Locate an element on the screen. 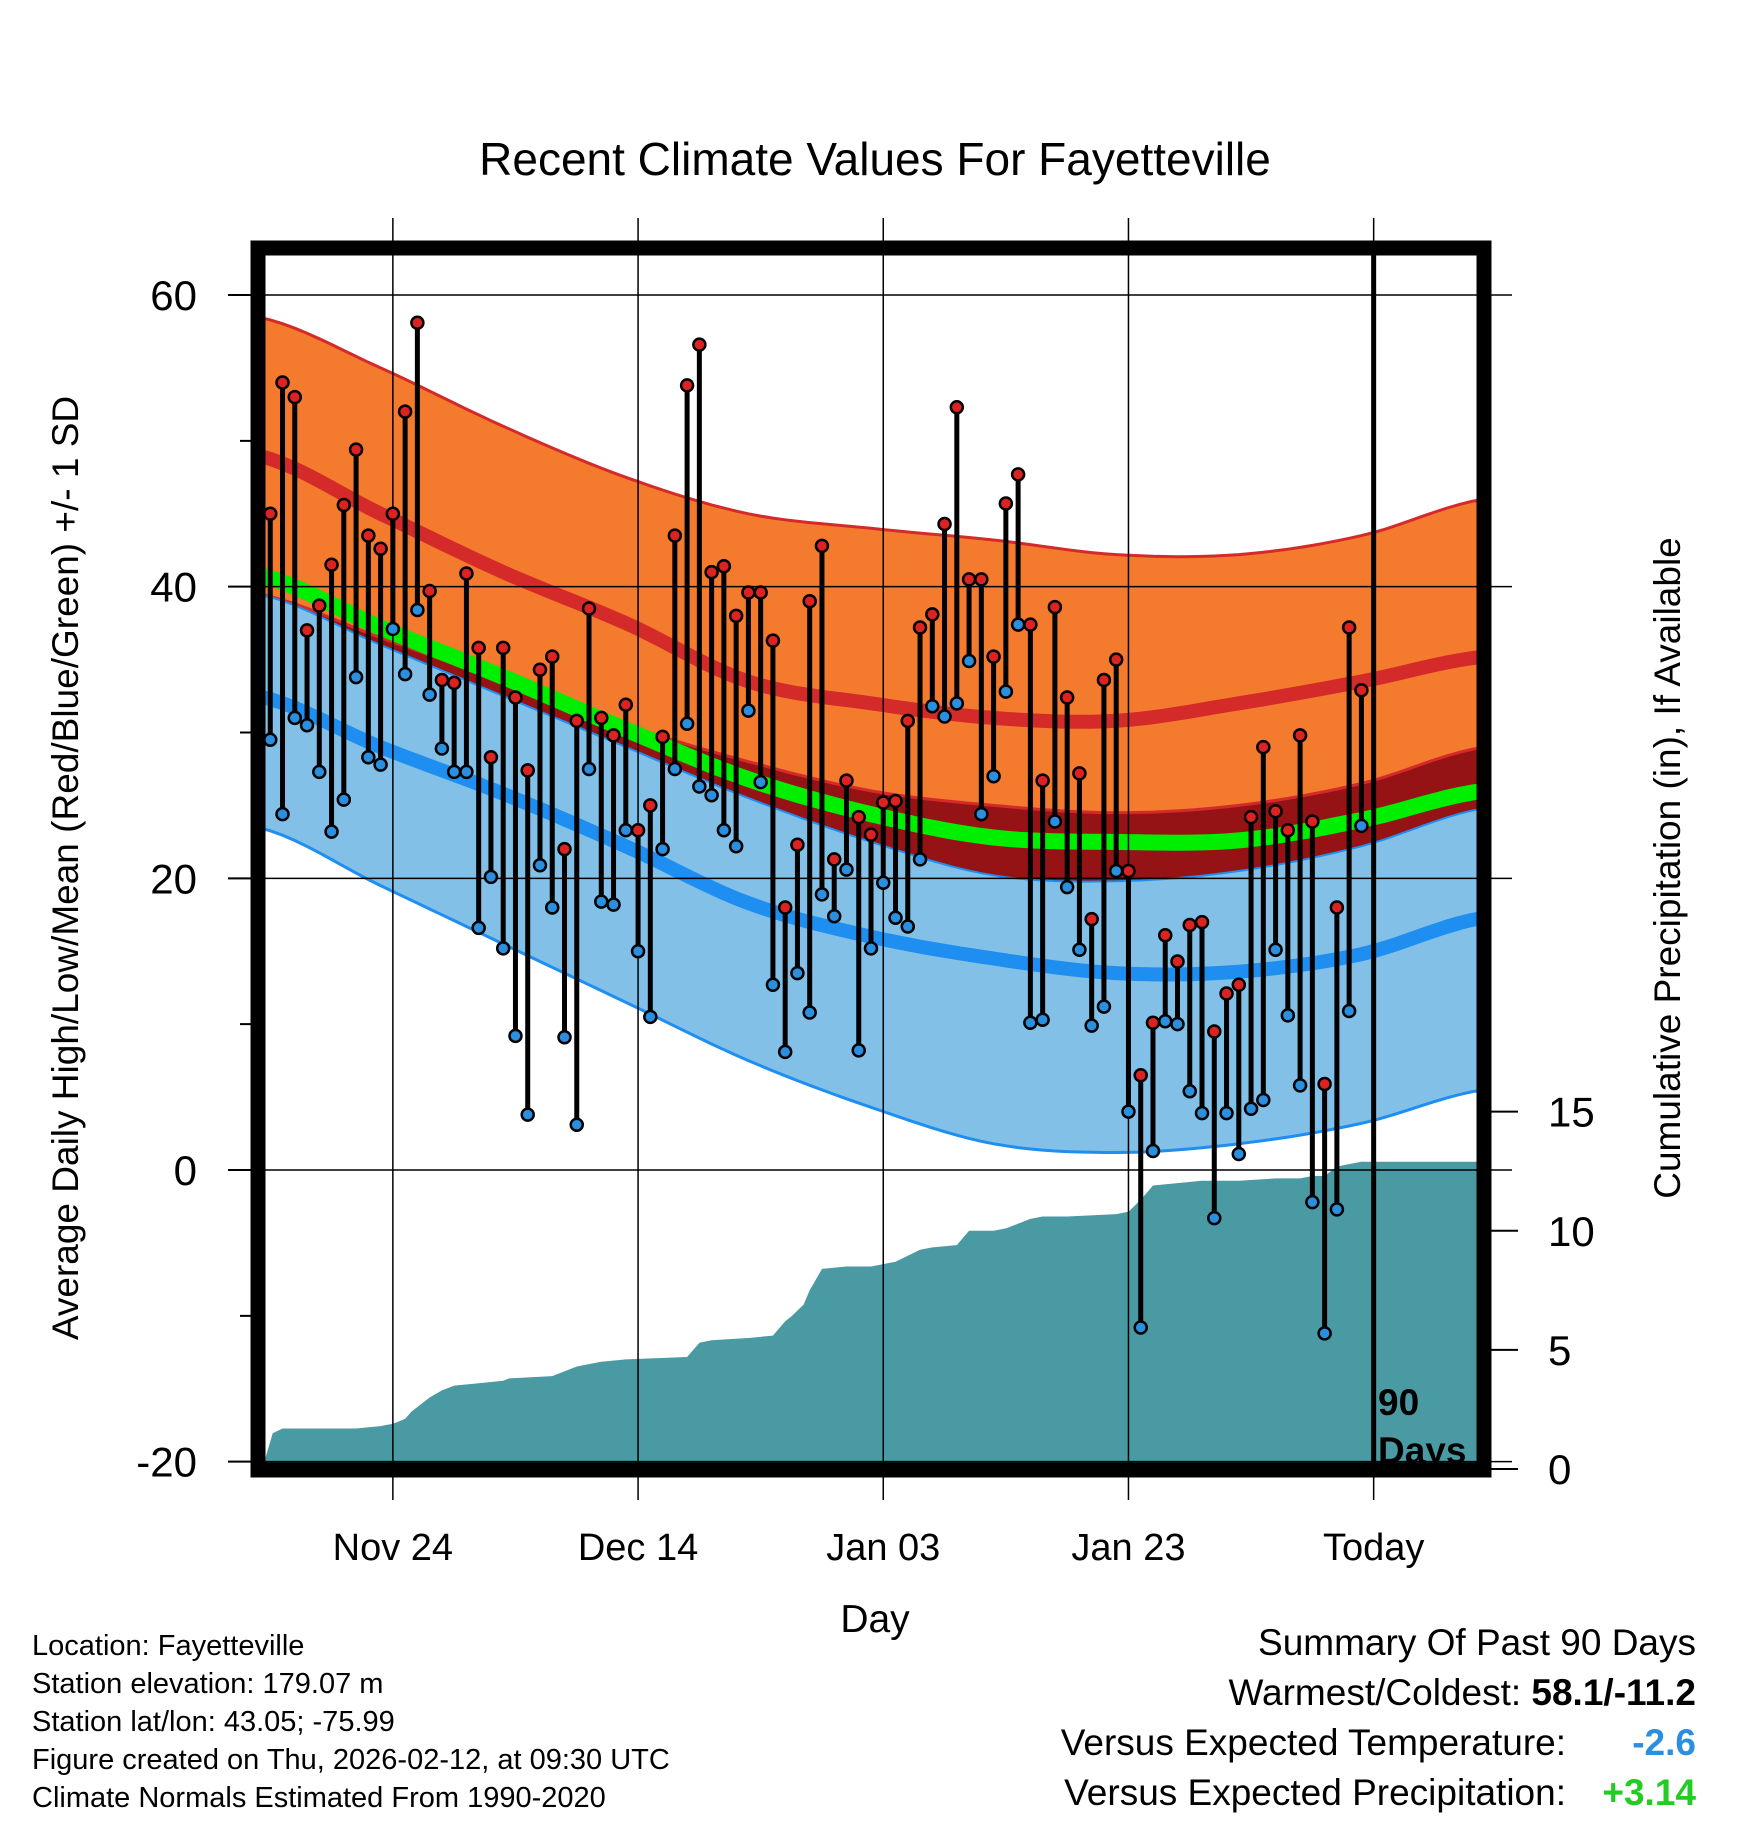 Image resolution: width=1748 pixels, height=1828 pixels. x-axis-label: Day is located at coordinates (875, 1619).